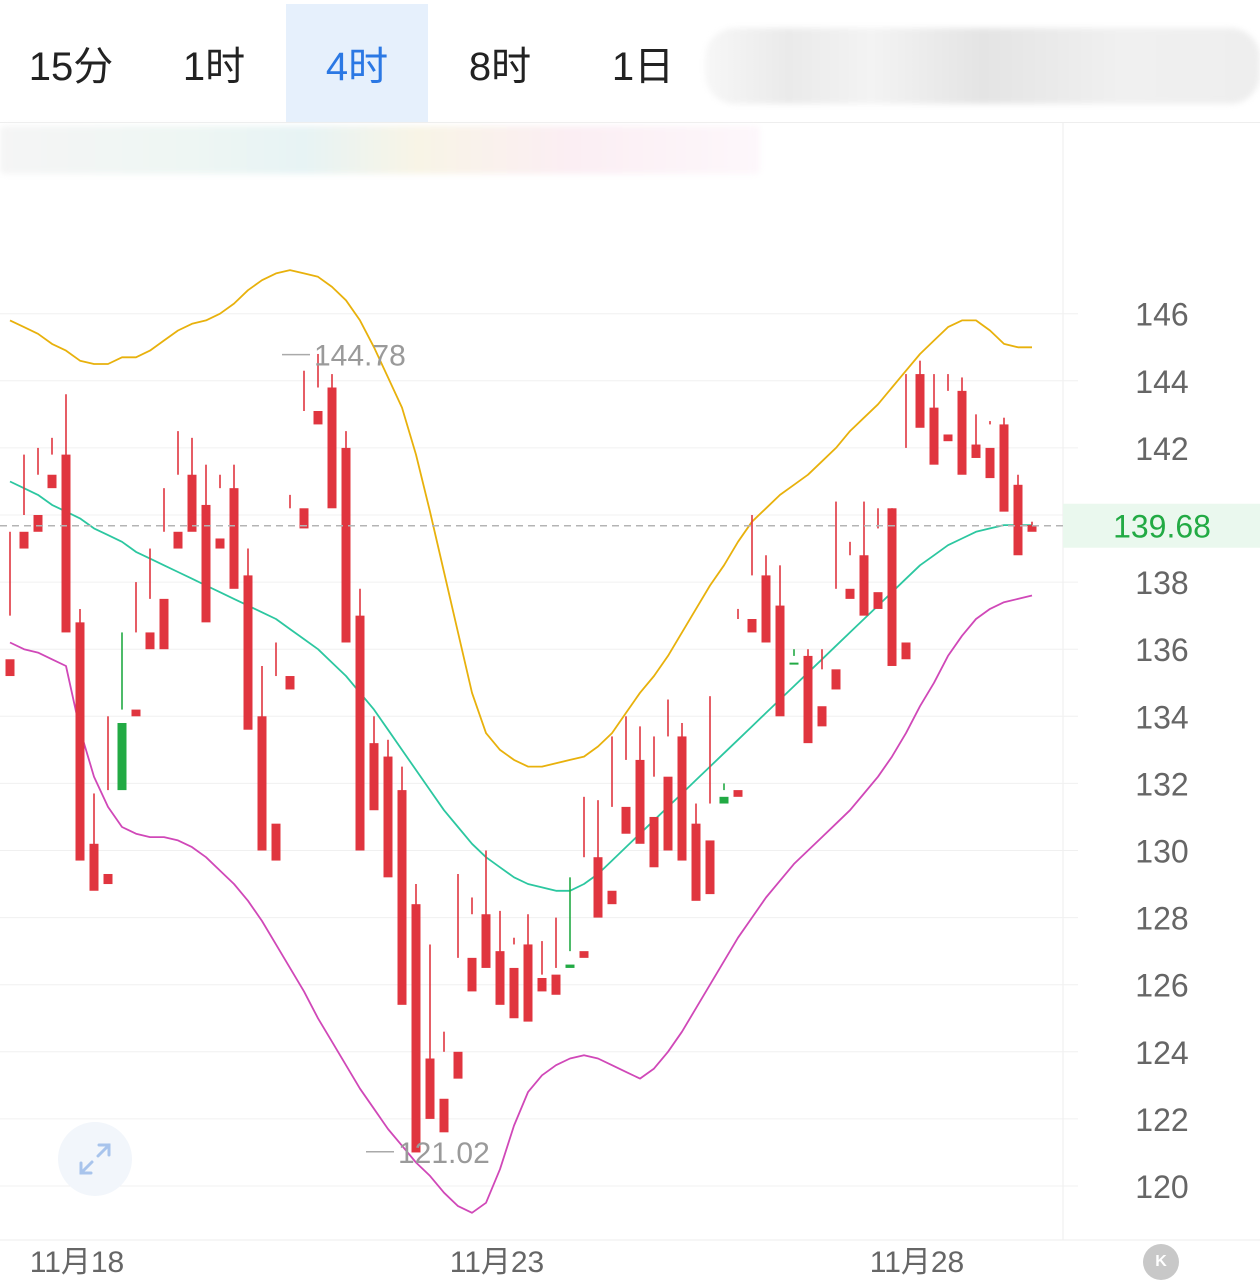  What do you see at coordinates (1161, 1262) in the screenshot?
I see `k-icon: K` at bounding box center [1161, 1262].